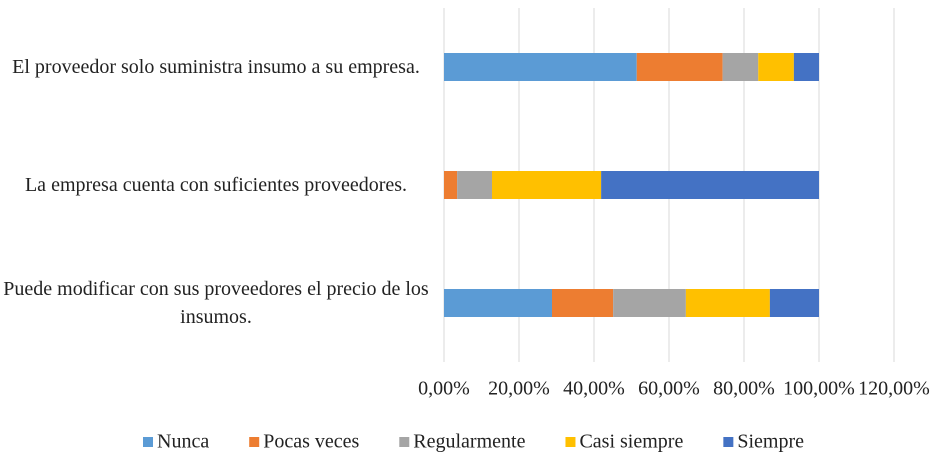 This screenshot has width=947, height=461. Describe the element at coordinates (744, 389) in the screenshot. I see `x-tick-label: 80,00%` at that location.